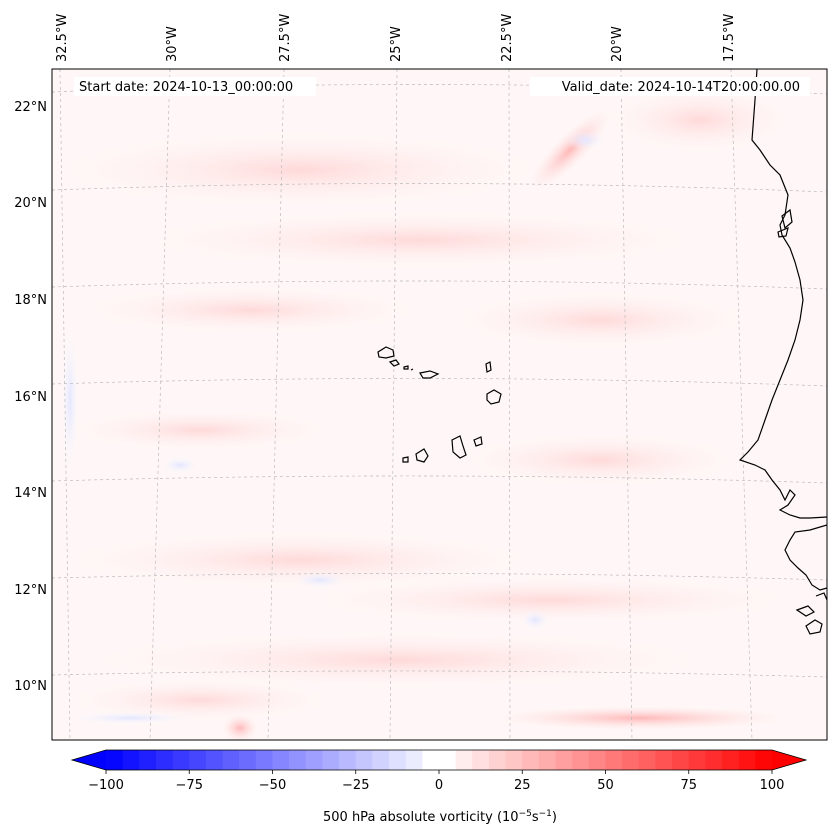 Image resolution: width=837 pixels, height=839 pixels. I want to click on lat-label: 16°N, so click(30, 397).